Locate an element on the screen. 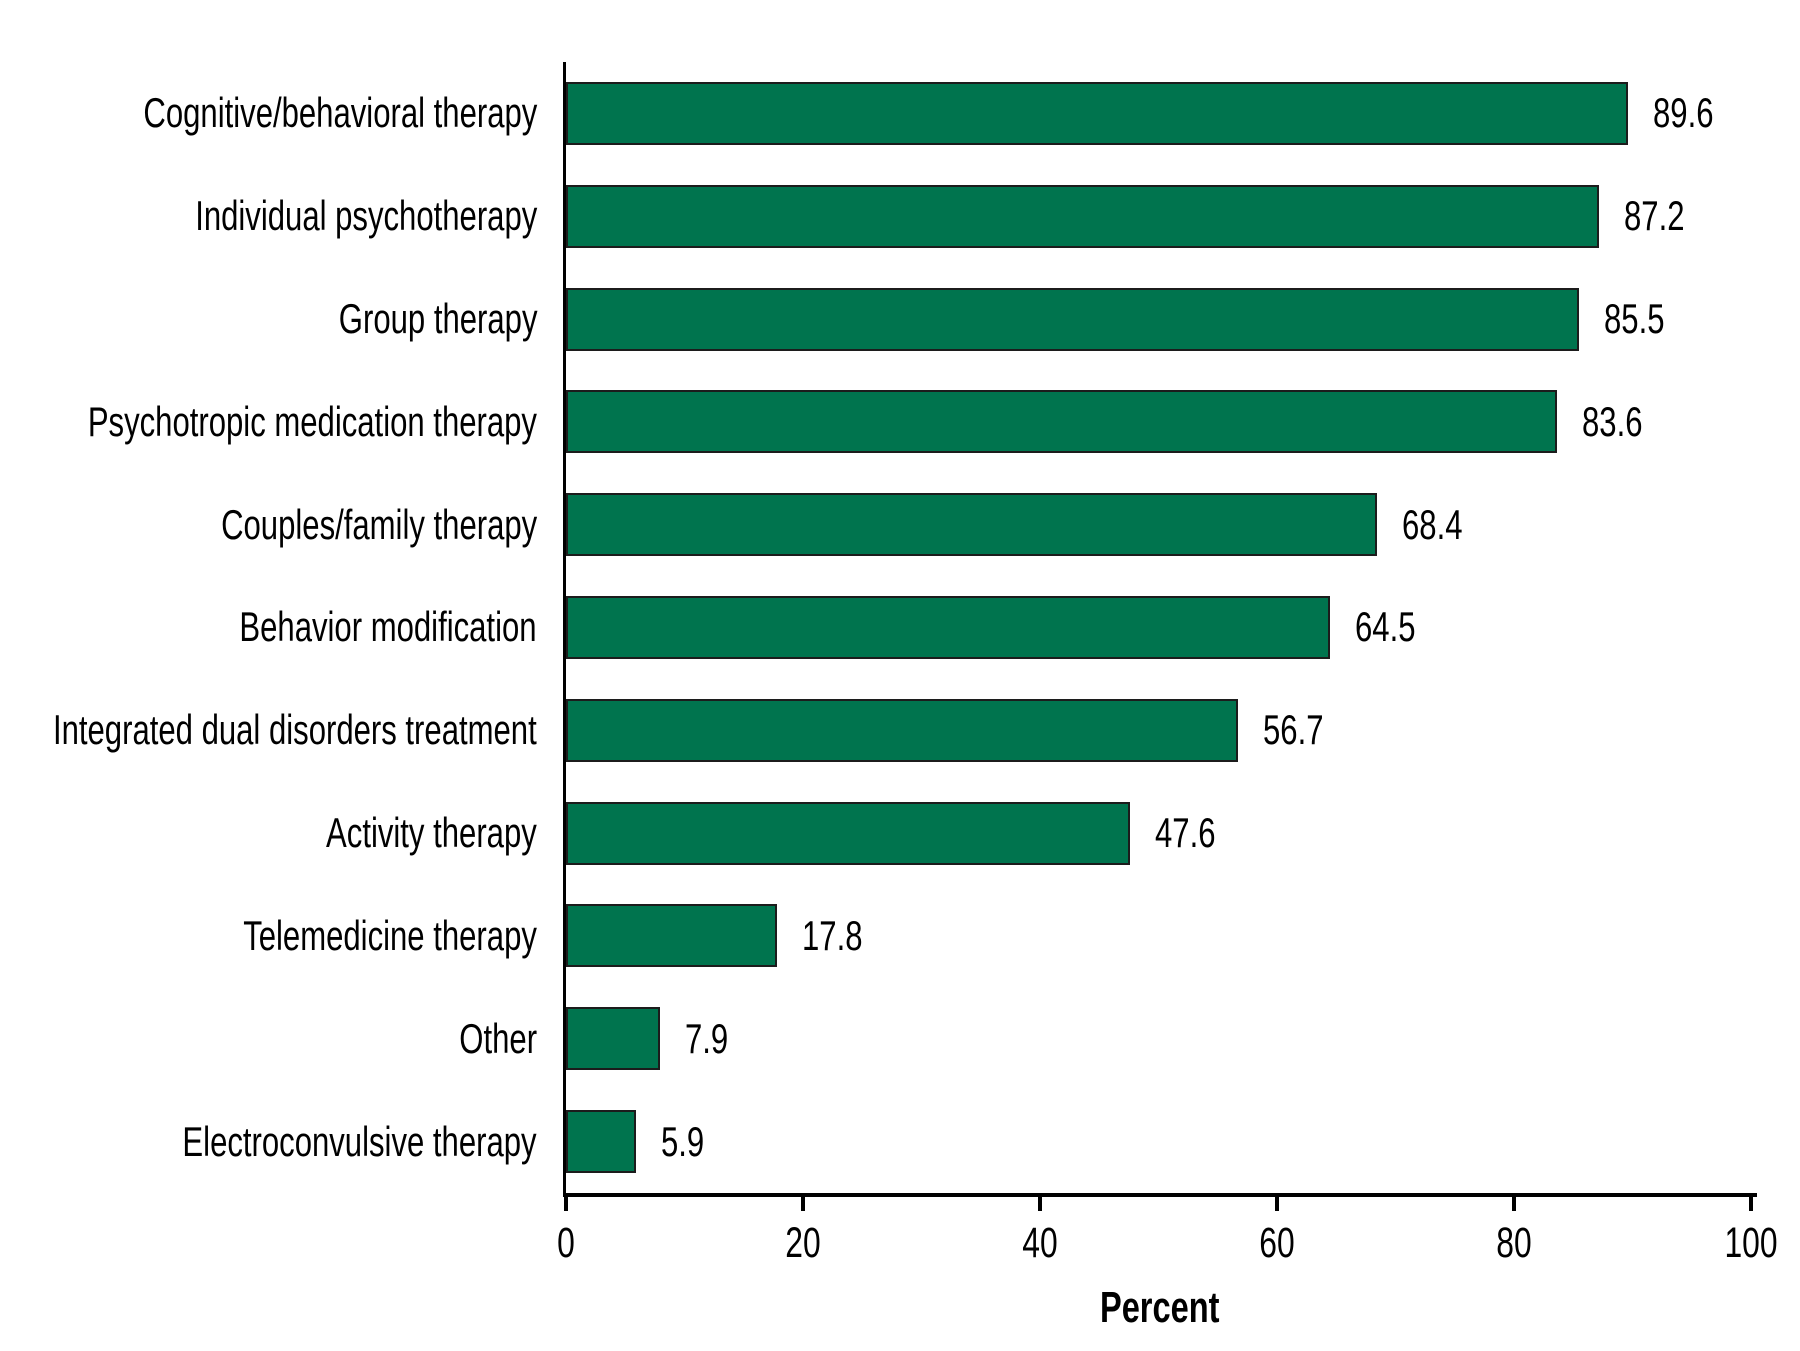  bar-value-label: 85.5 is located at coordinates (1645, 319).